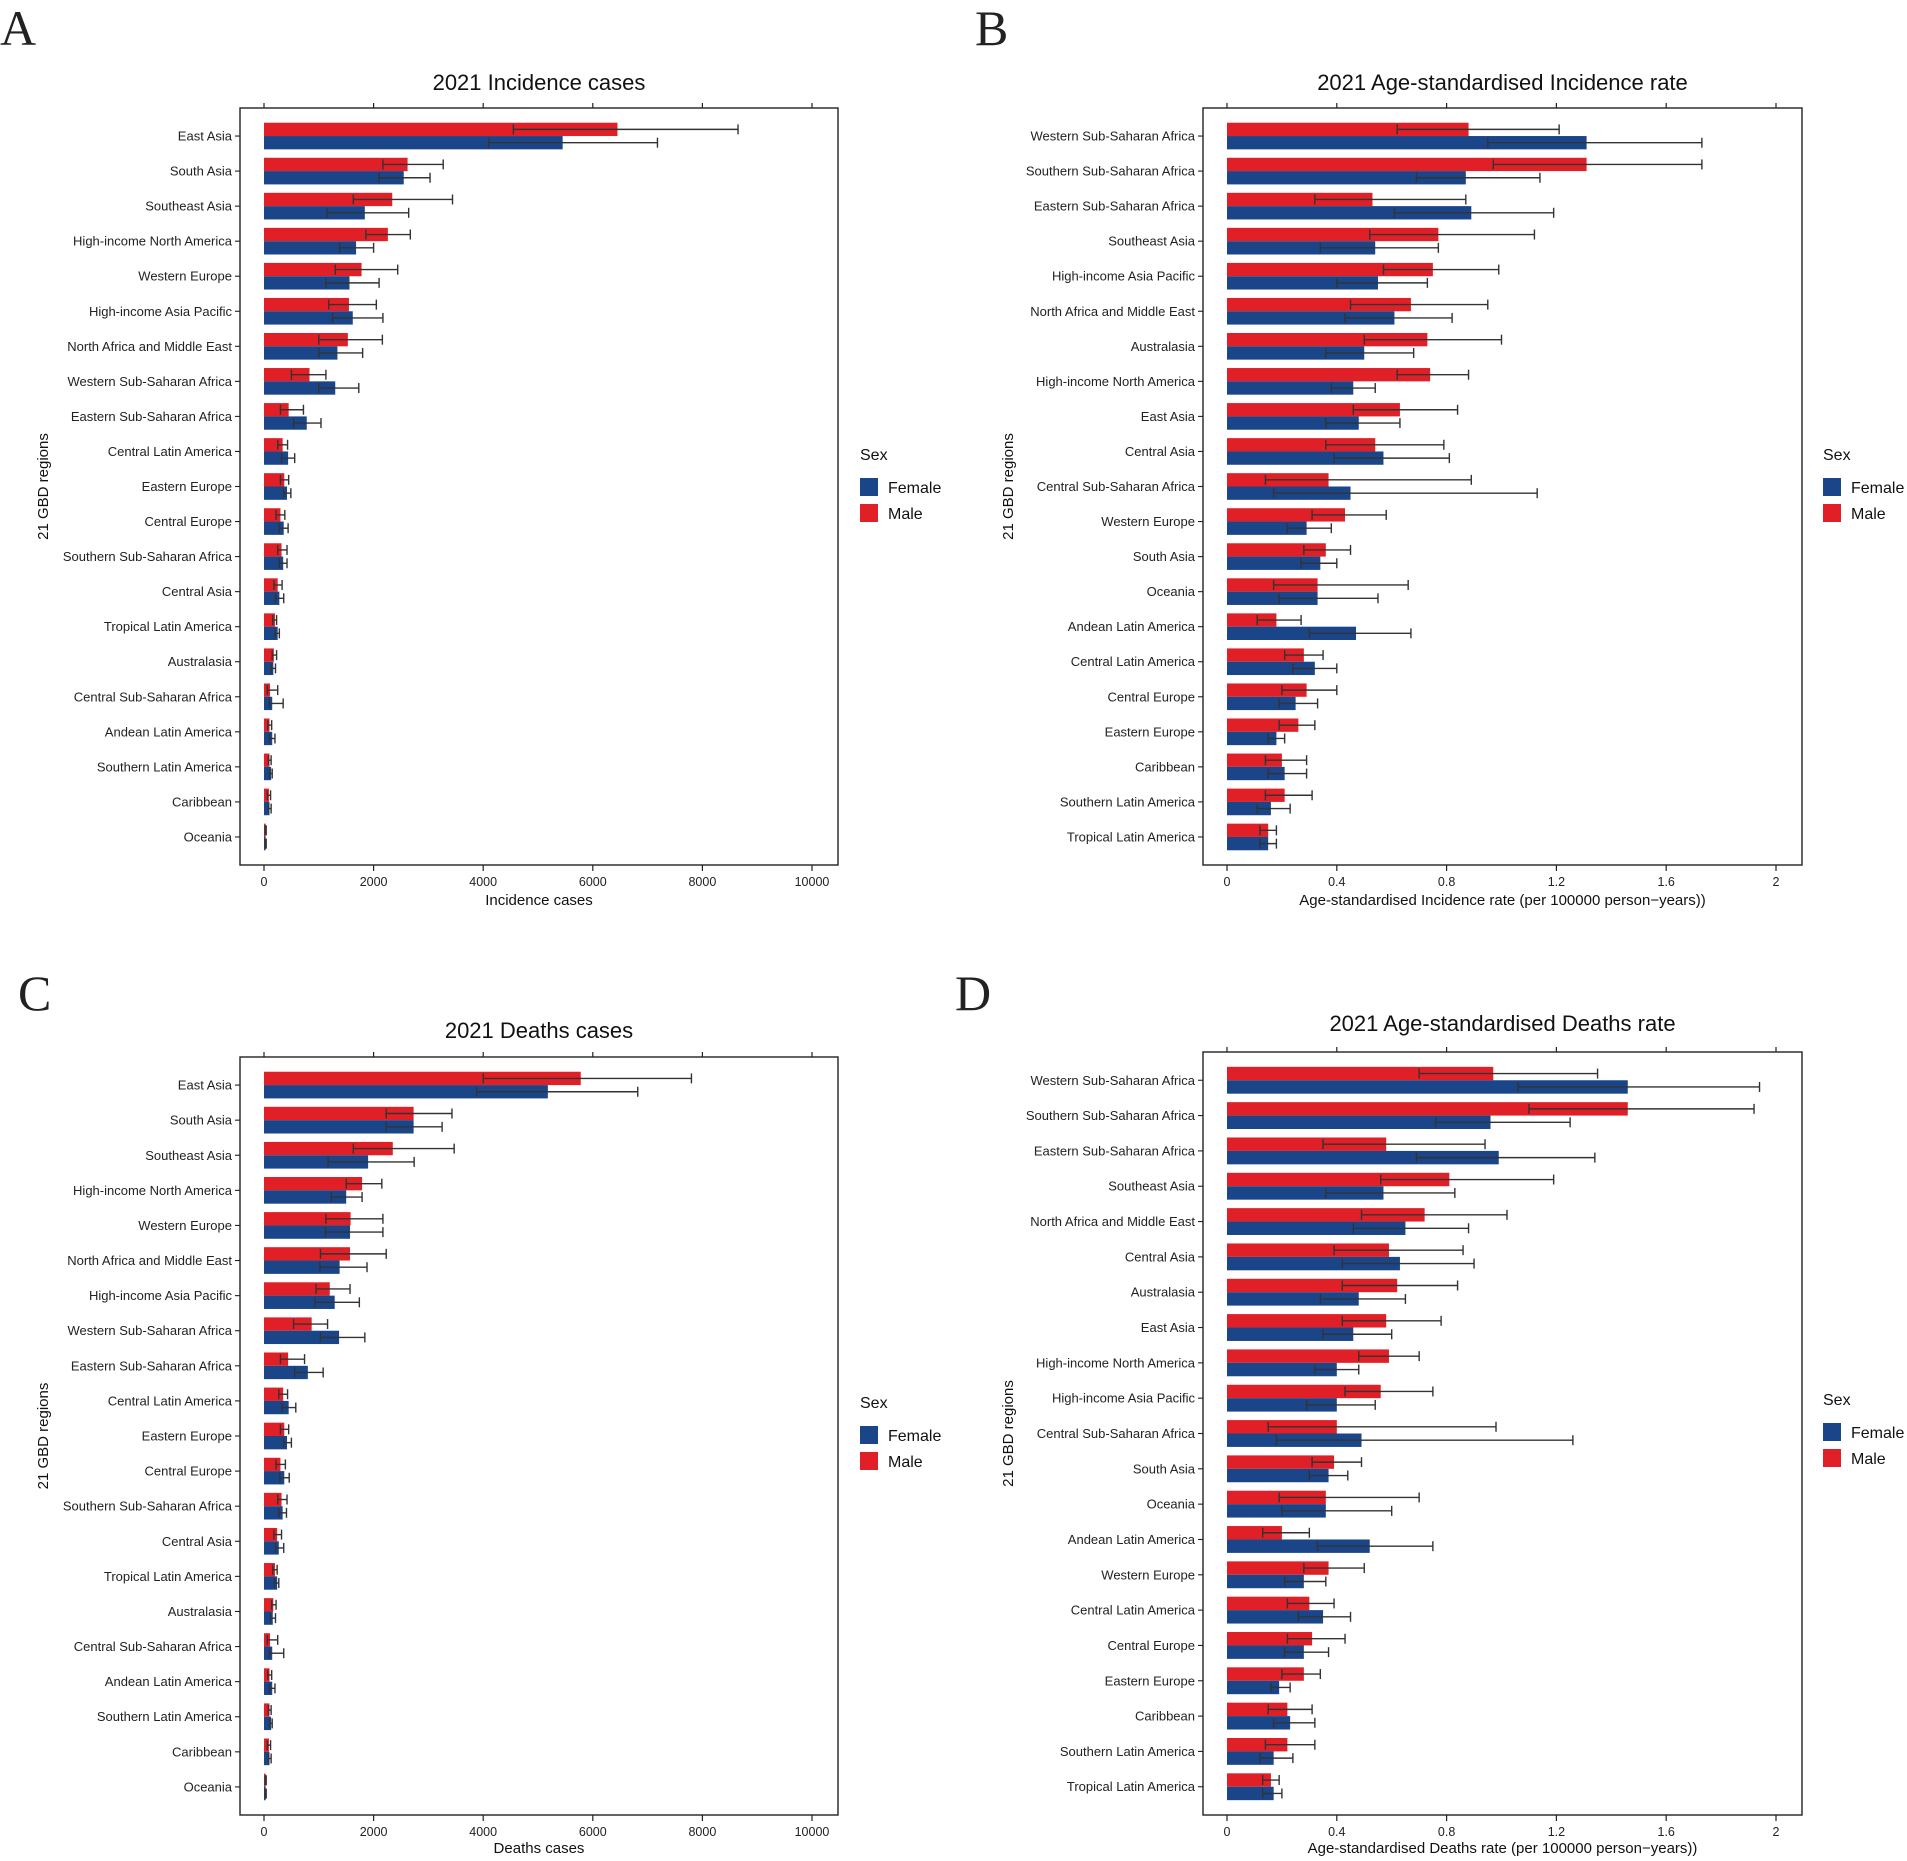 Image resolution: width=1907 pixels, height=1861 pixels. What do you see at coordinates (148, 556) in the screenshot?
I see `category-label: Southern Sub-Saharan Africa` at bounding box center [148, 556].